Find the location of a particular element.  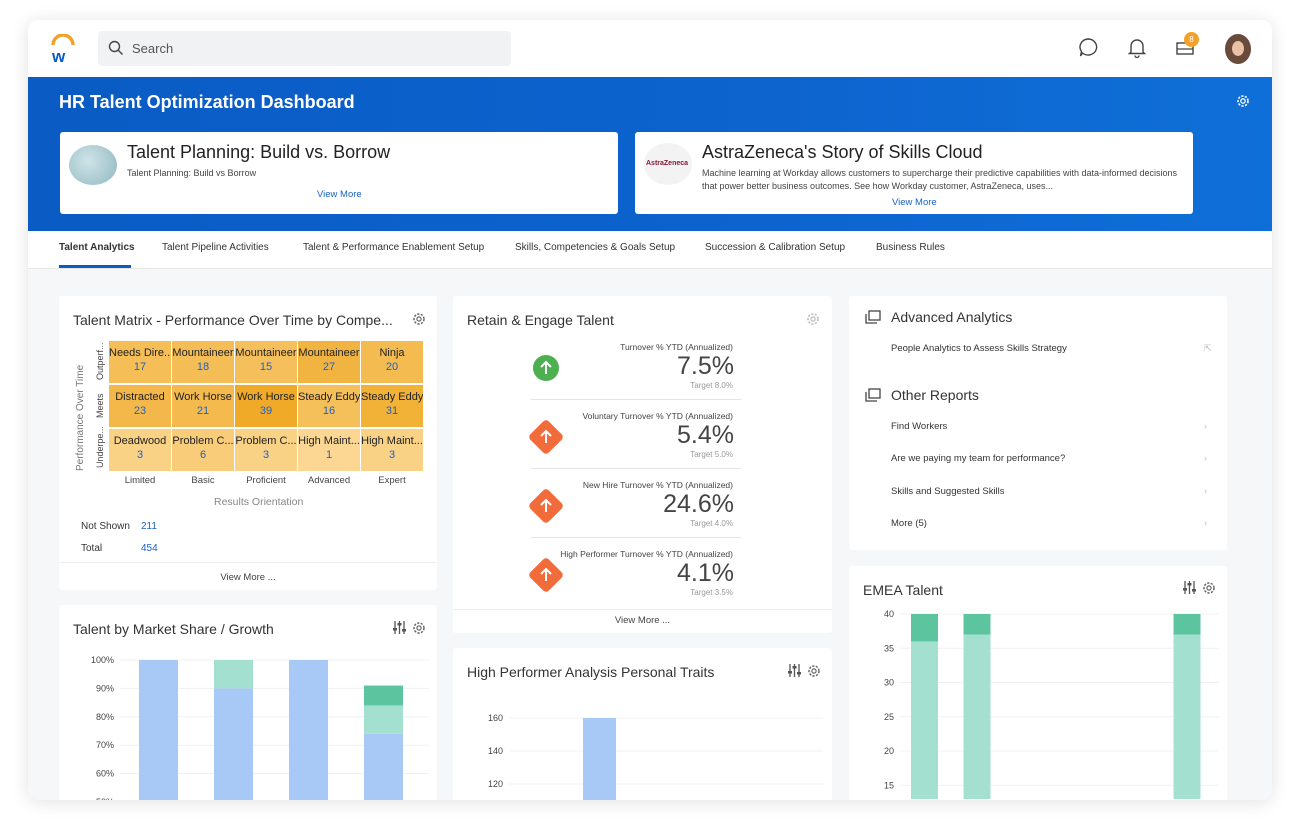

metric-value: 7.5% is located at coordinates (705, 366).